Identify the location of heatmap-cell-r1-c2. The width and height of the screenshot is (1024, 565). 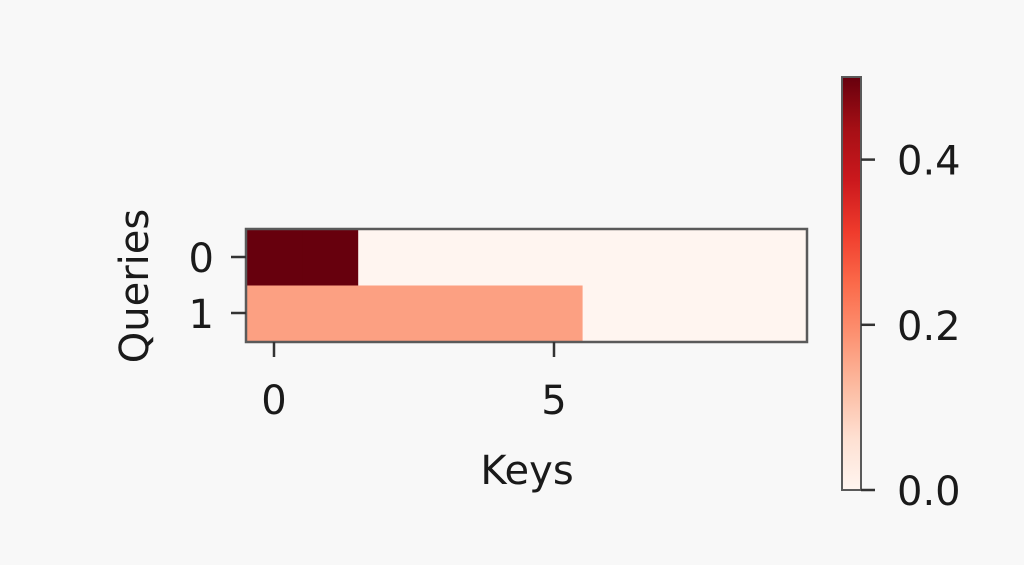
(386, 314).